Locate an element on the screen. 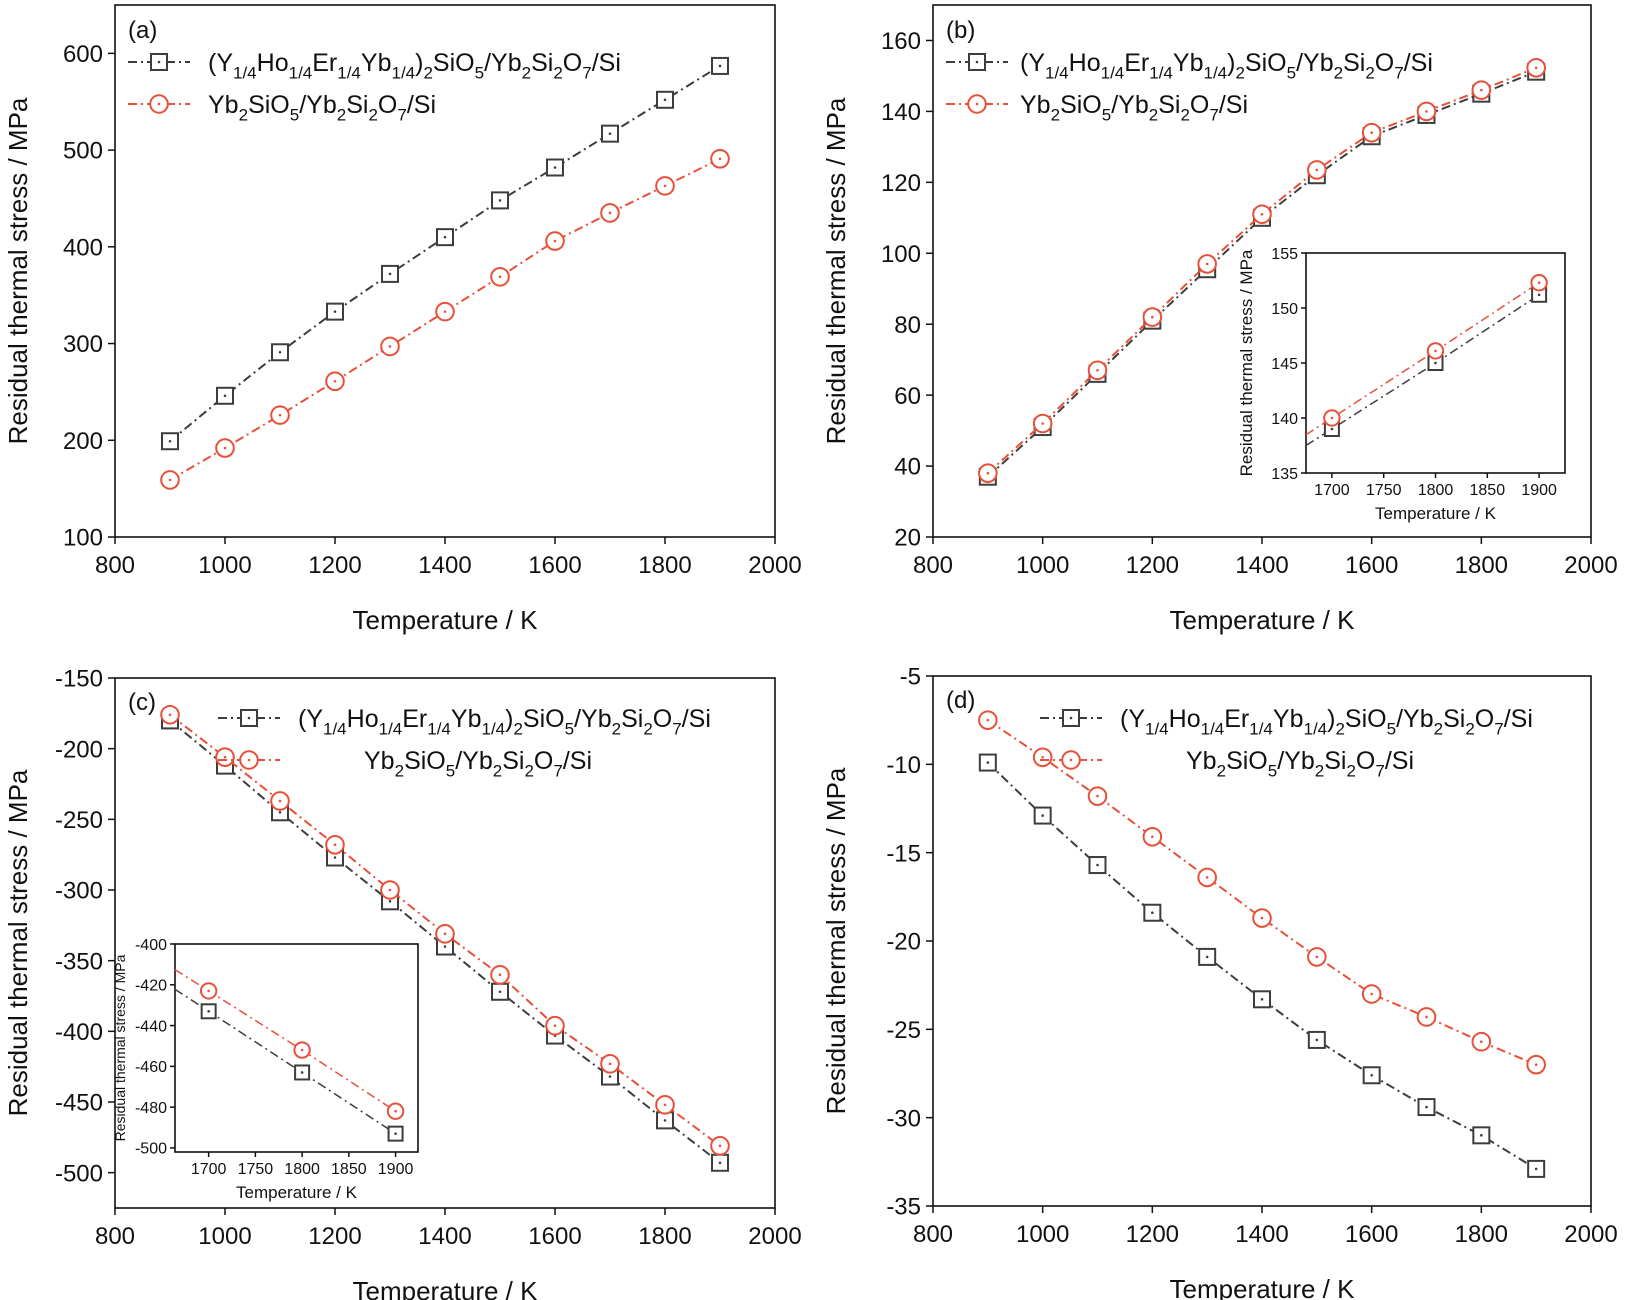 The image size is (1630, 1300). inset-y-tick-label: 135 is located at coordinates (1284, 474).